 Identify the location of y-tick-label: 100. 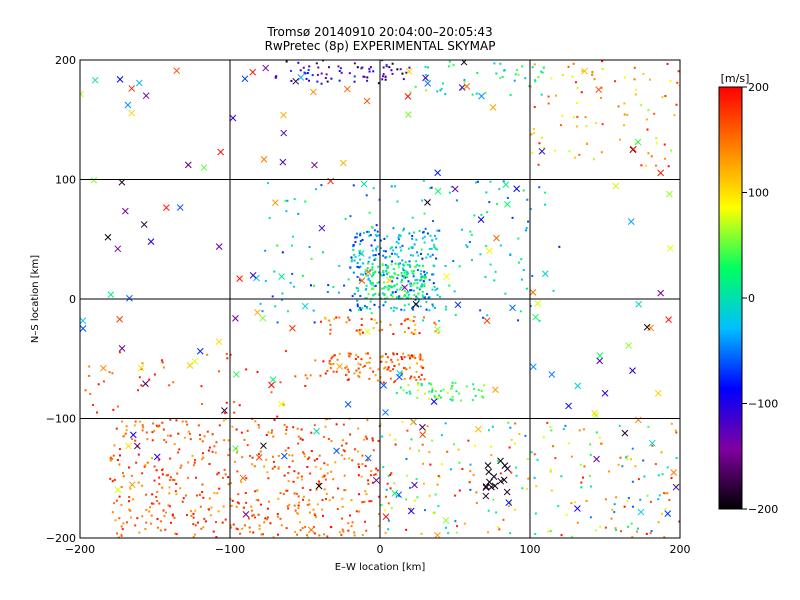
(65, 180).